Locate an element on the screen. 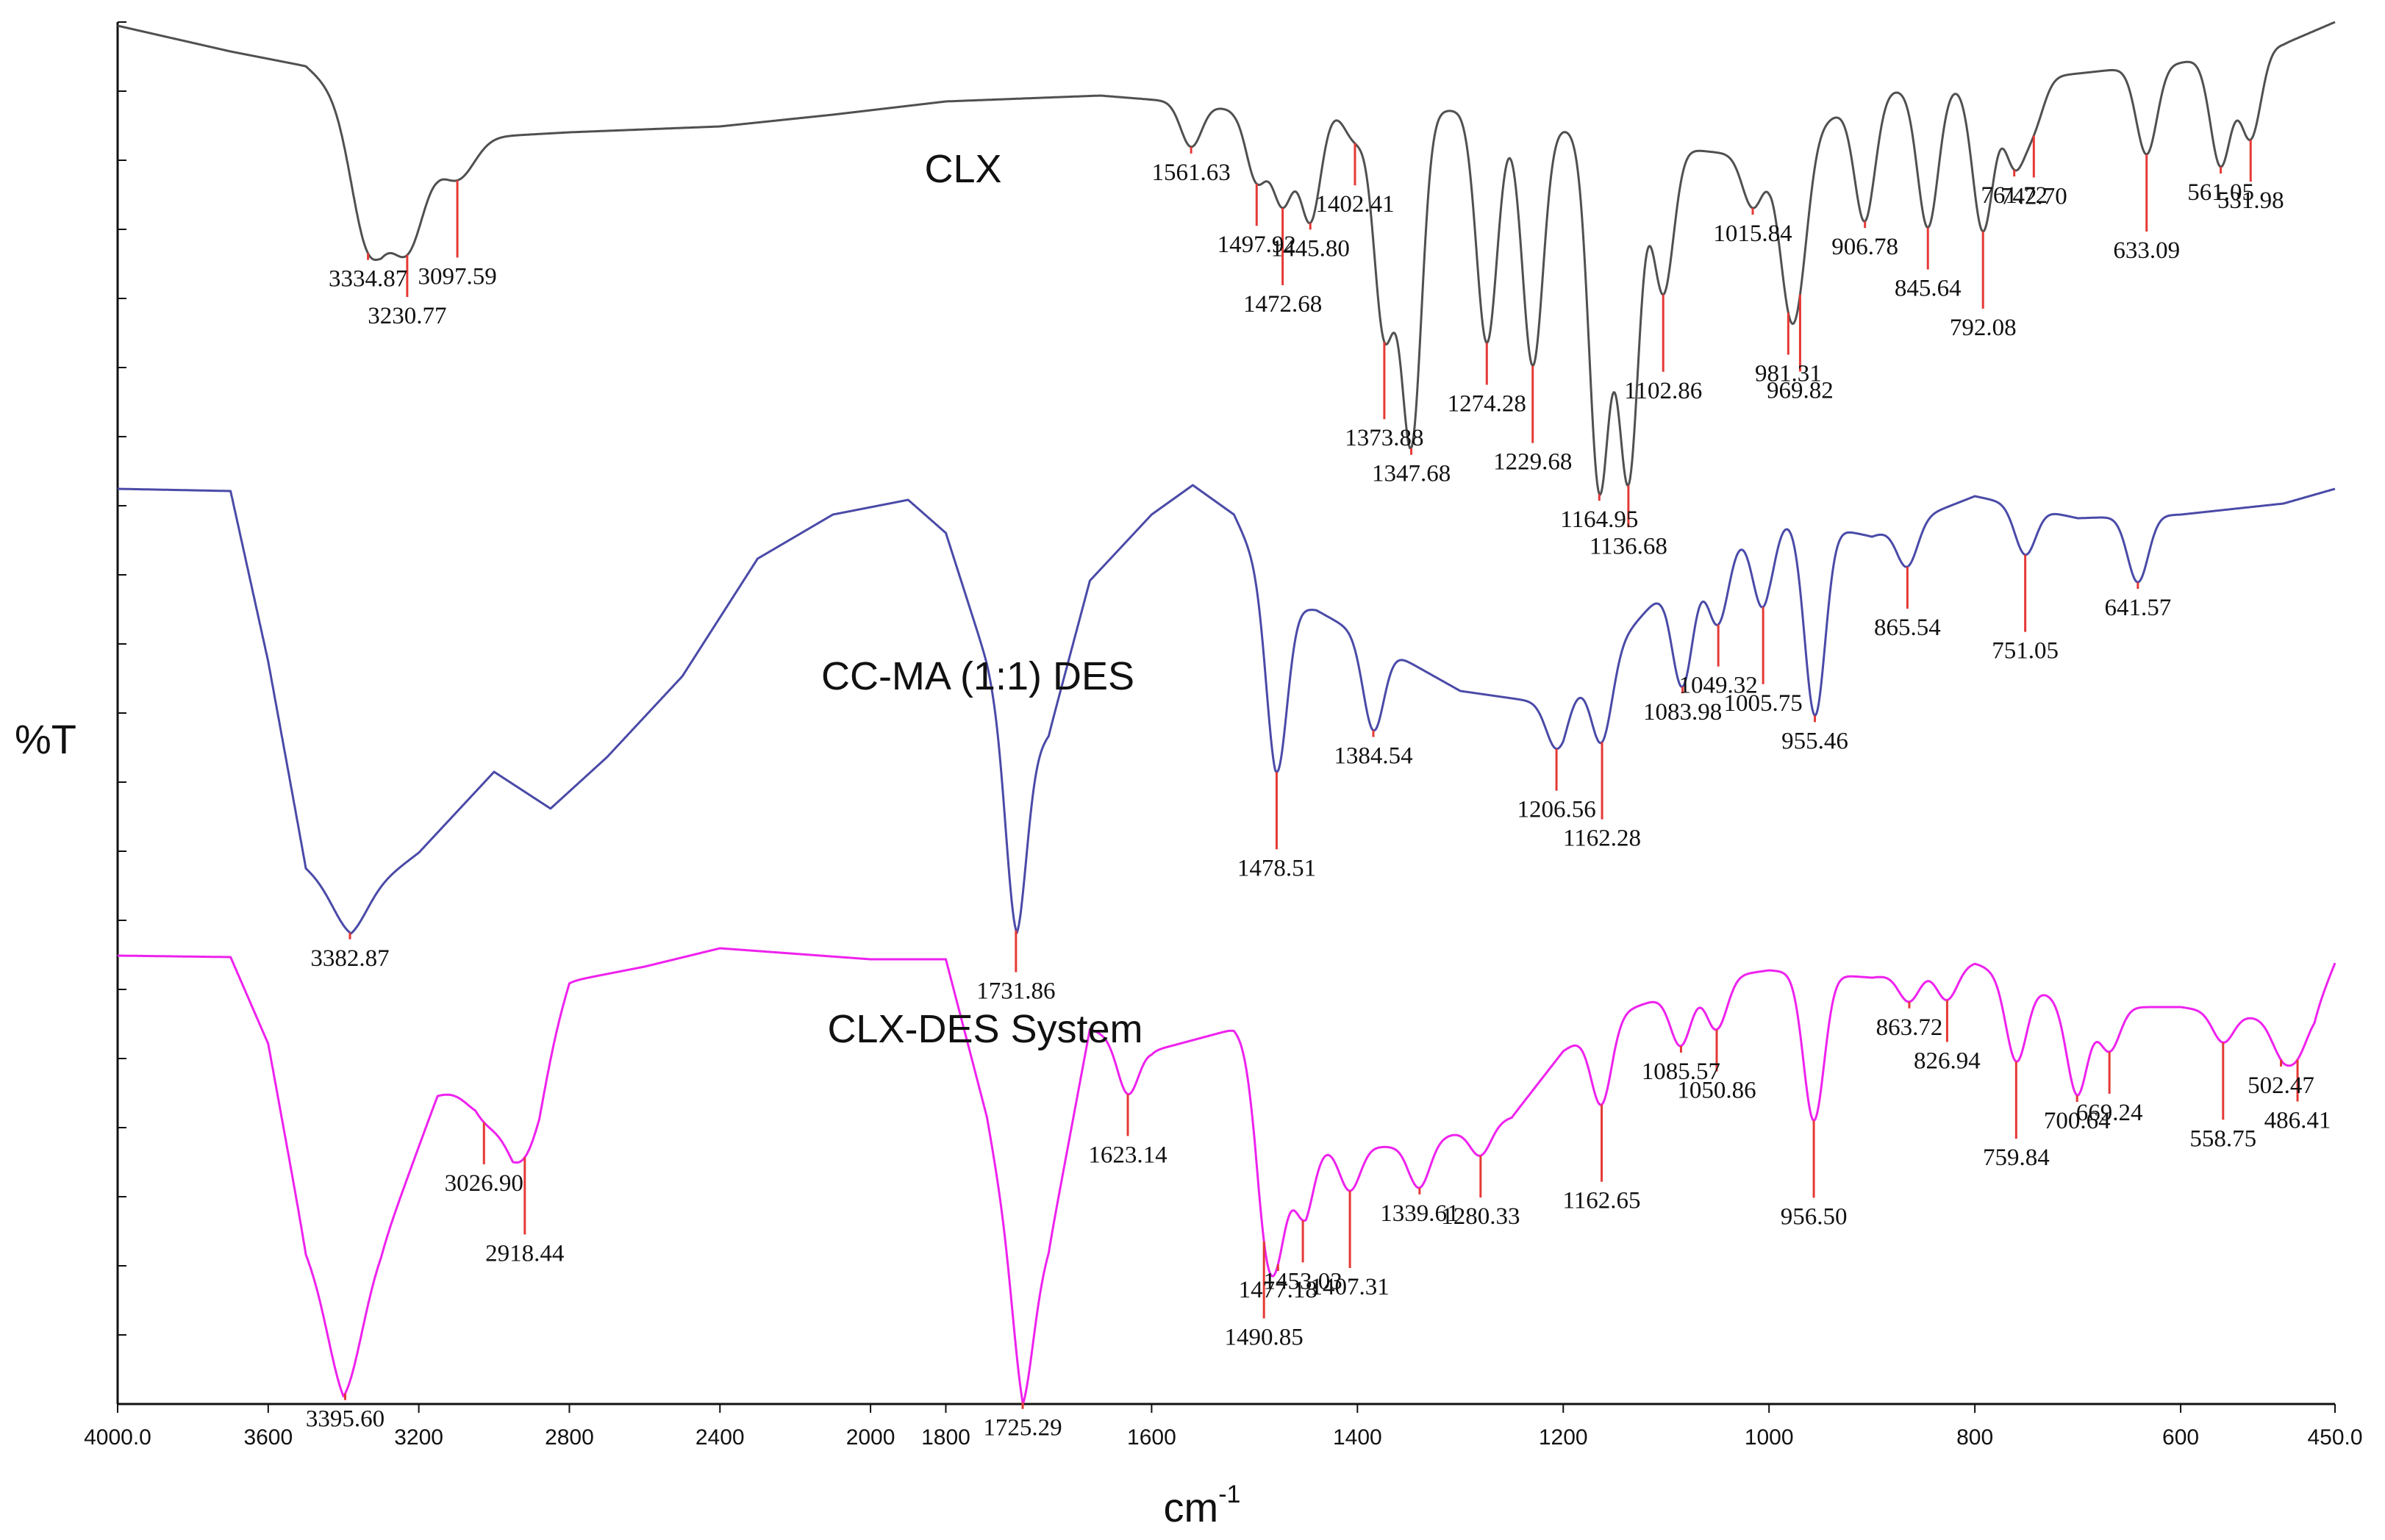 The height and width of the screenshot is (1540, 2385). peak-label: 865.54 is located at coordinates (1907, 628).